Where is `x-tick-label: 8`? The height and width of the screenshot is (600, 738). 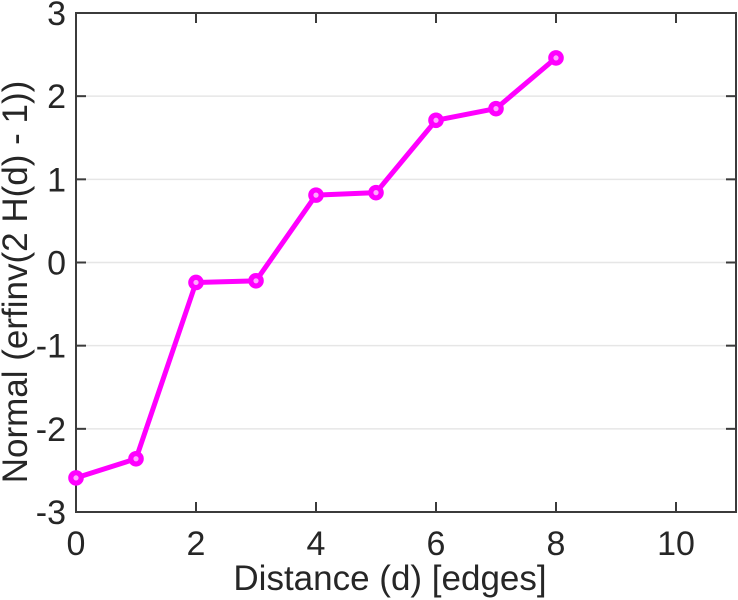 x-tick-label: 8 is located at coordinates (556, 544).